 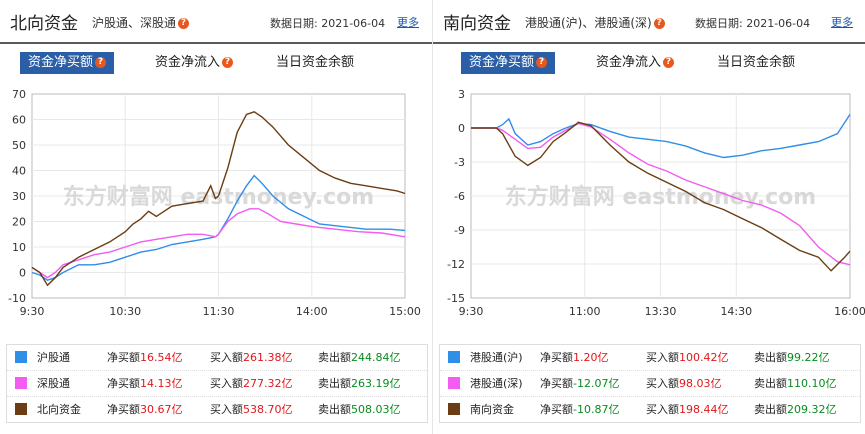 What do you see at coordinates (19, 145) in the screenshot?
I see `y-tick-label: 50` at bounding box center [19, 145].